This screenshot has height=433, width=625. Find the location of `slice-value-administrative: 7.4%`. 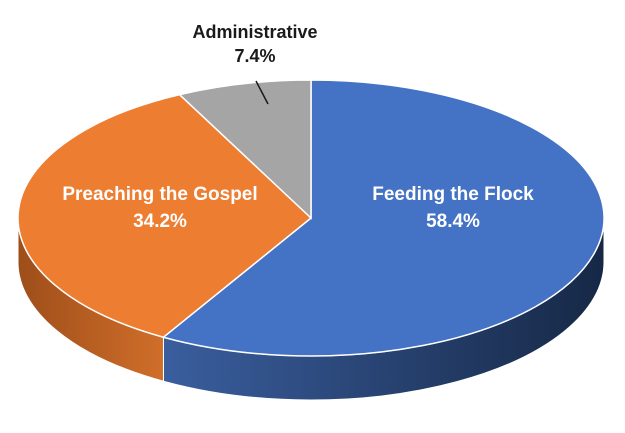

slice-value-administrative: 7.4% is located at coordinates (254, 56).